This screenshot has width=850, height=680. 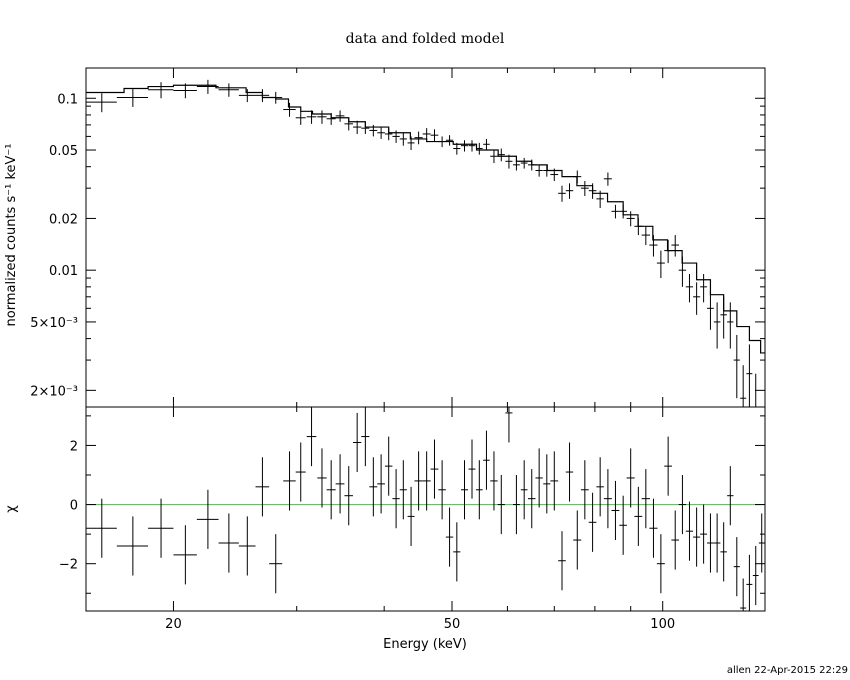 What do you see at coordinates (11, 509) in the screenshot?
I see `residual-y-axis-label: χ` at bounding box center [11, 509].